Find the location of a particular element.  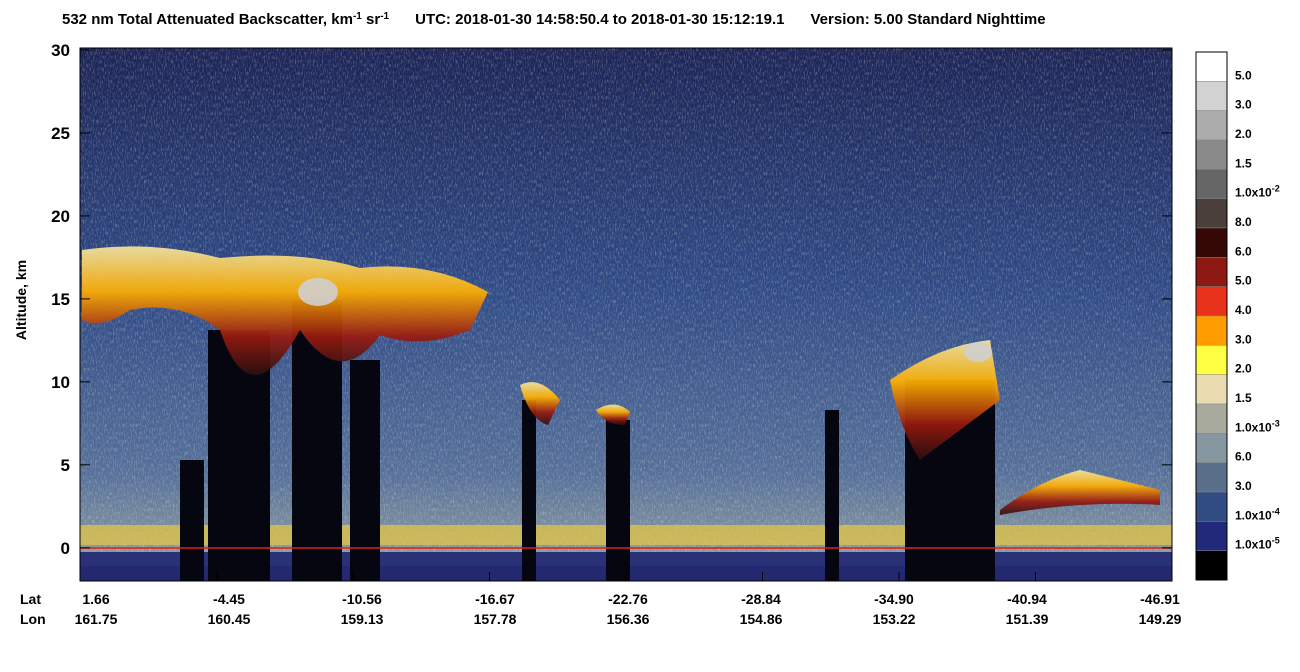

title-sup1: -1 is located at coordinates (357, 16).